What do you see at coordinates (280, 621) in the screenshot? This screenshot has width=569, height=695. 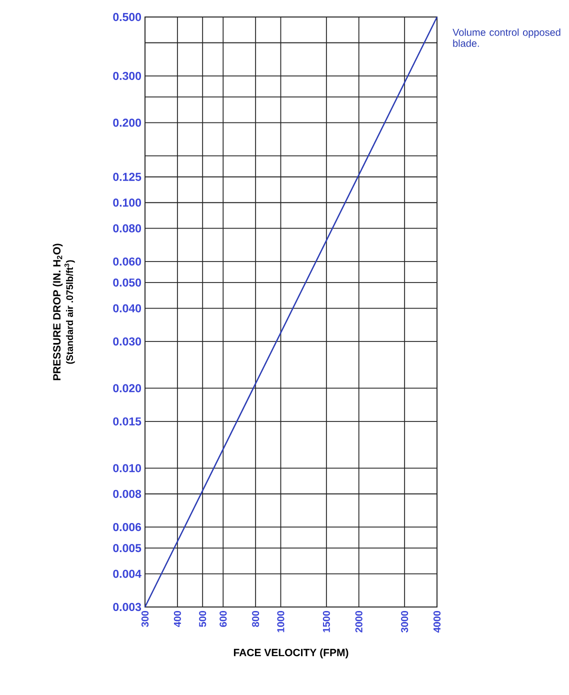 I see `x-tick-label: 1000` at bounding box center [280, 621].